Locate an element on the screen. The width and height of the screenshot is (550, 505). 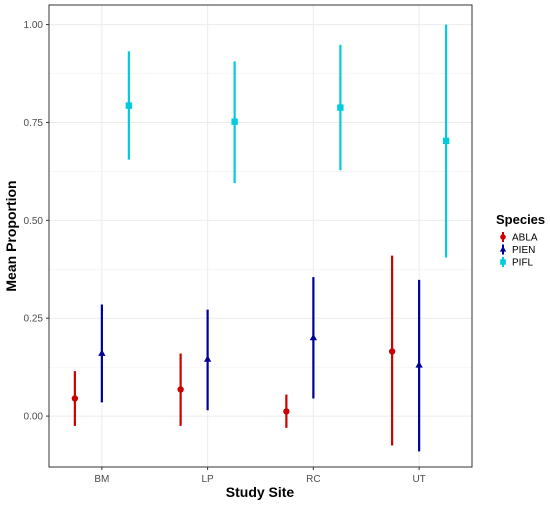
legend-label-pifl: PIFL is located at coordinates (523, 263).